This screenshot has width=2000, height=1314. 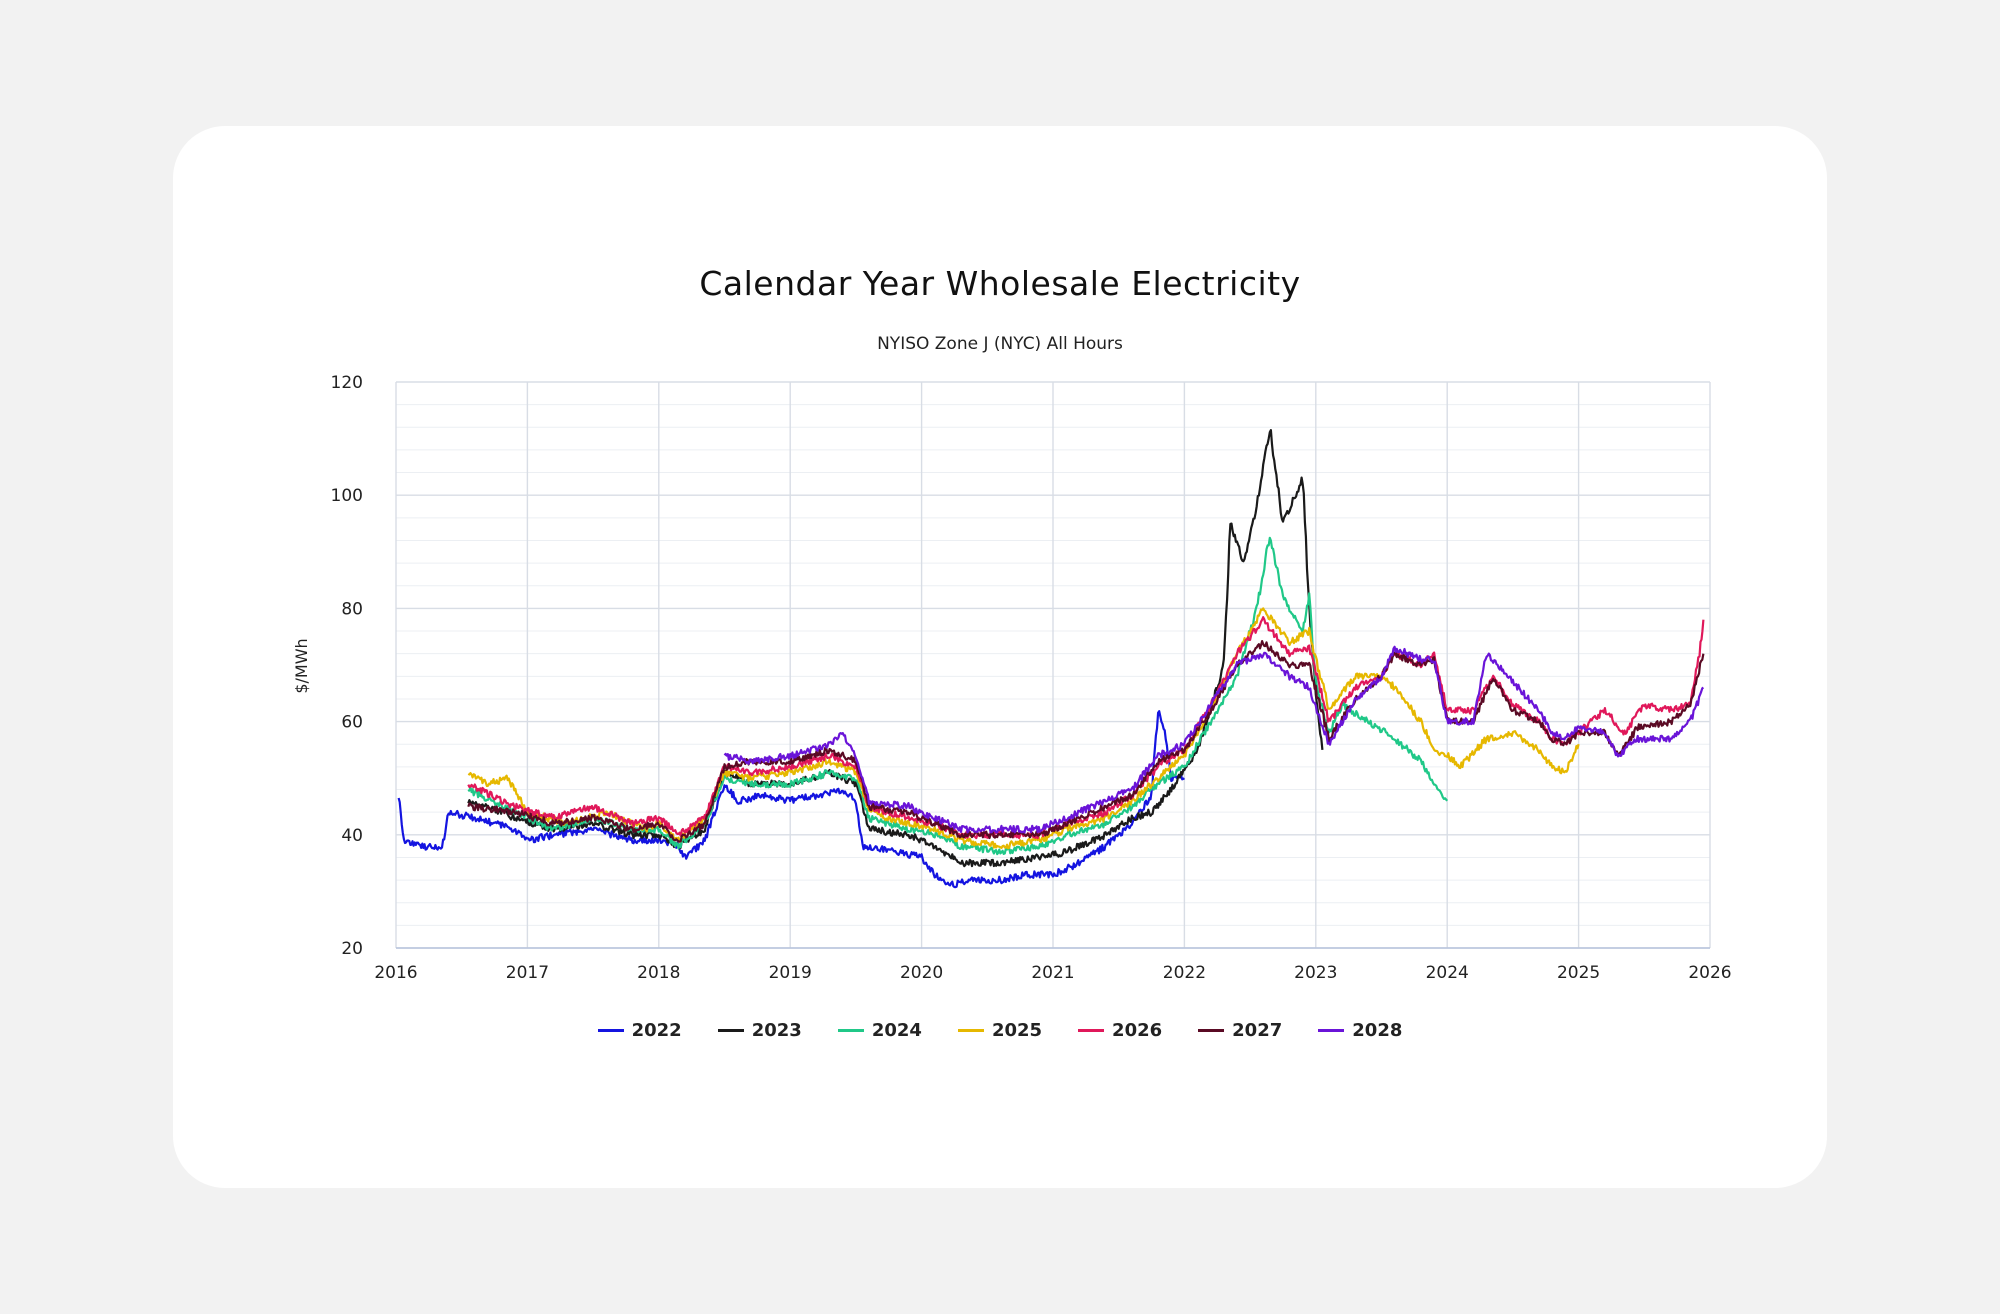 I want to click on legend-item-2024: 2024, so click(x=879, y=1030).